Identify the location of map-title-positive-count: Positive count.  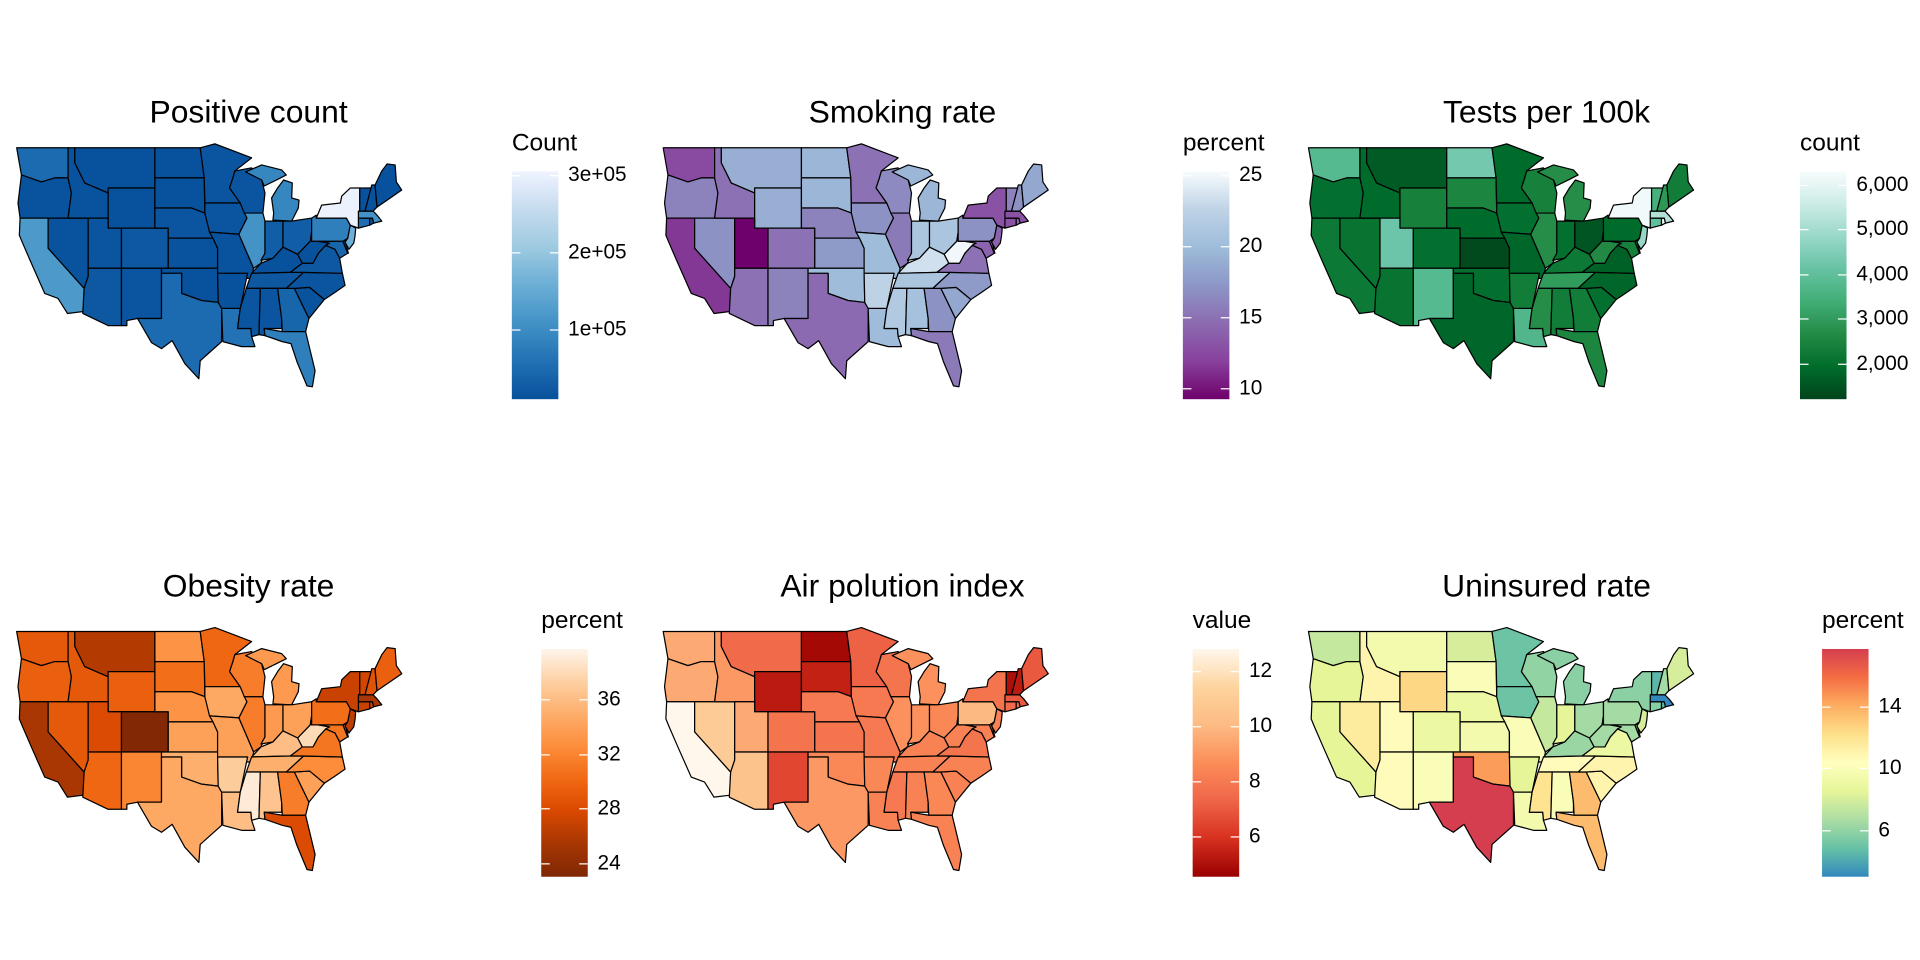
(248, 111).